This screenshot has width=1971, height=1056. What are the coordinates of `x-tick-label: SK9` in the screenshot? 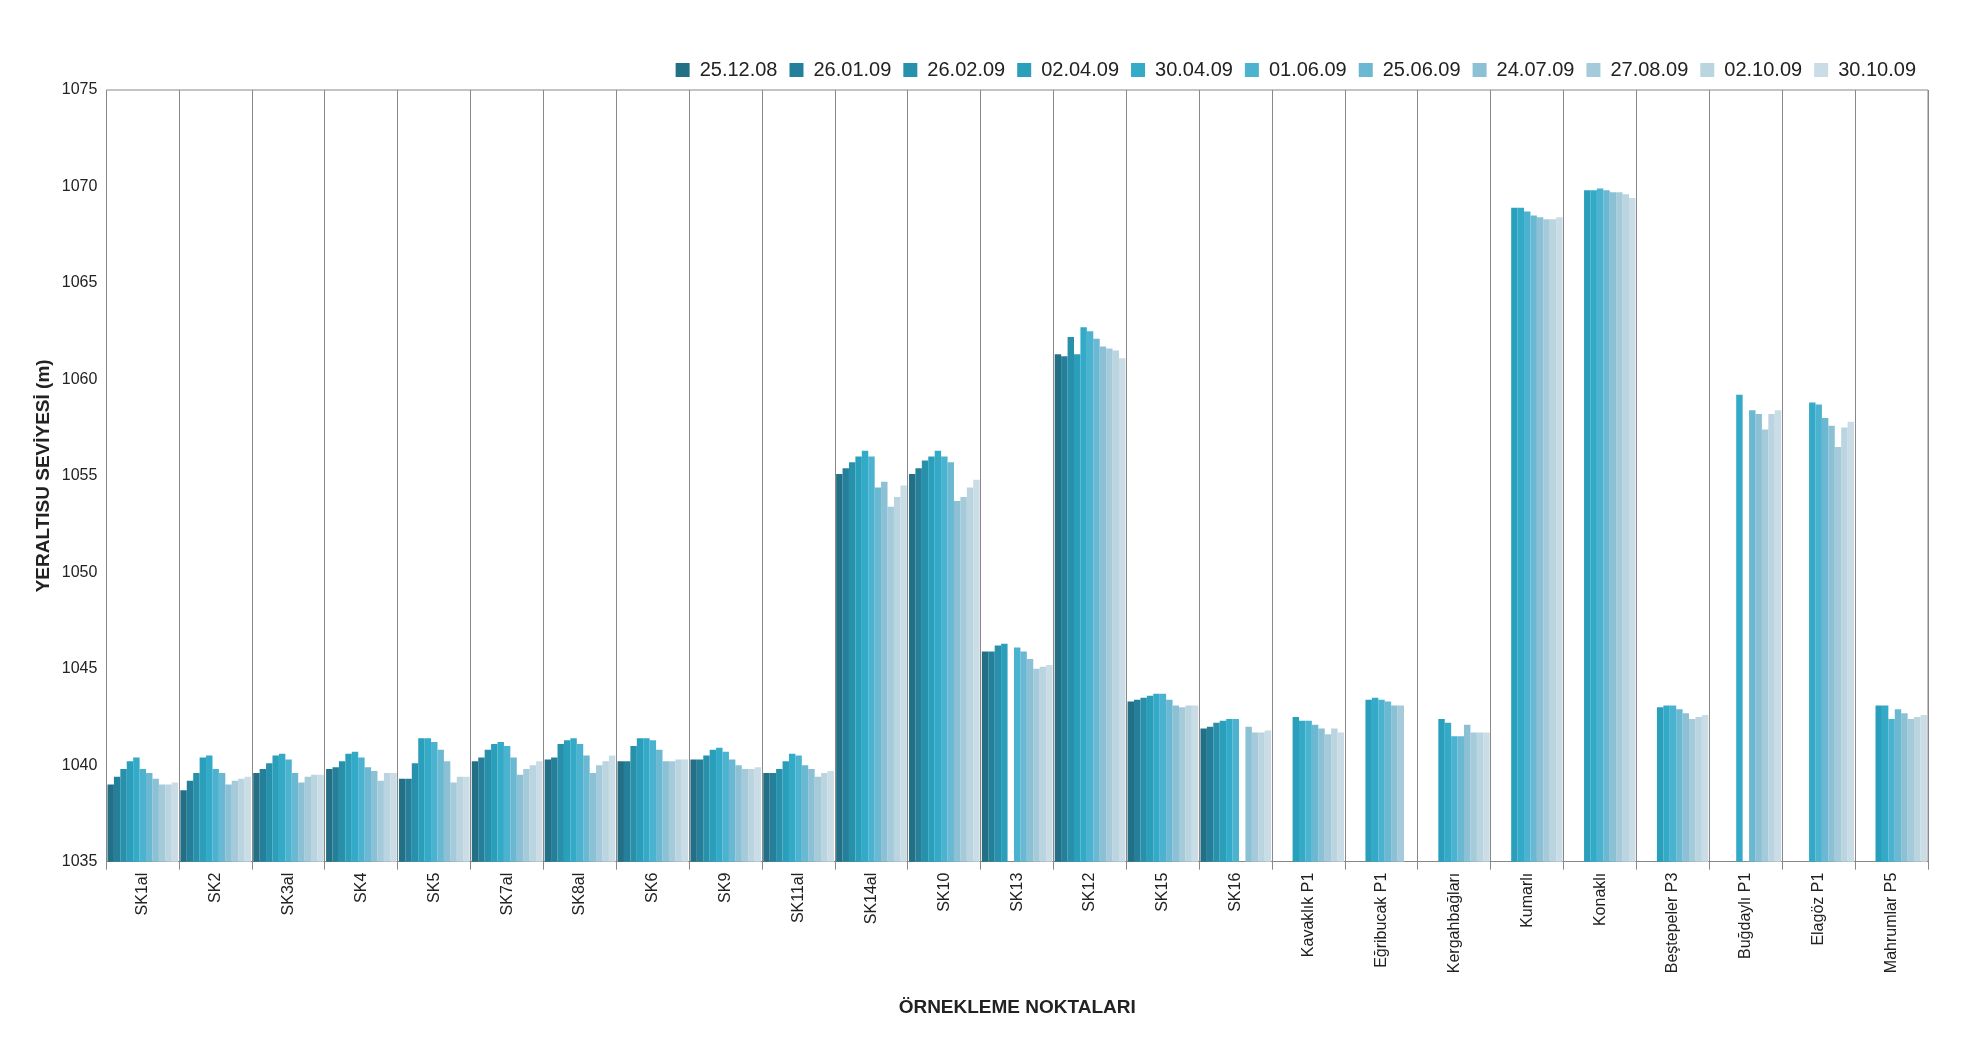 It's located at (725, 887).